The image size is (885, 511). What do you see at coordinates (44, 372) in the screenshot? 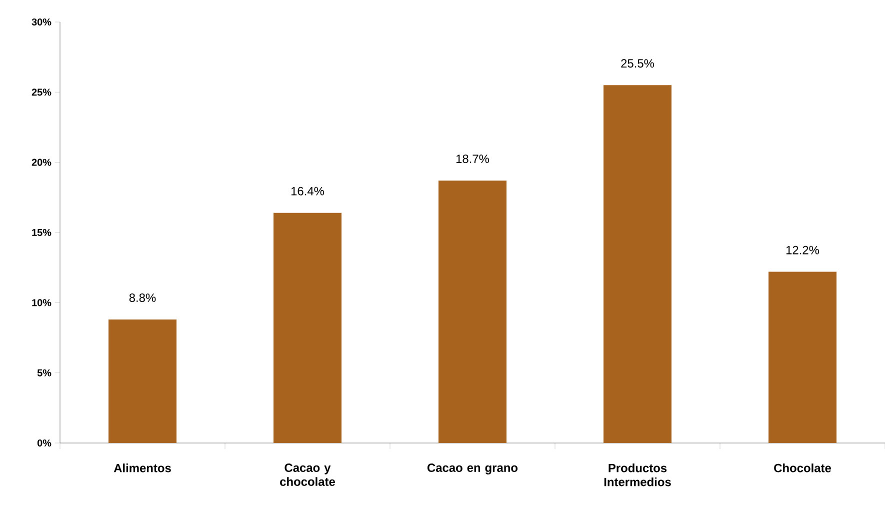
I see `y-tick-label: 5%` at bounding box center [44, 372].